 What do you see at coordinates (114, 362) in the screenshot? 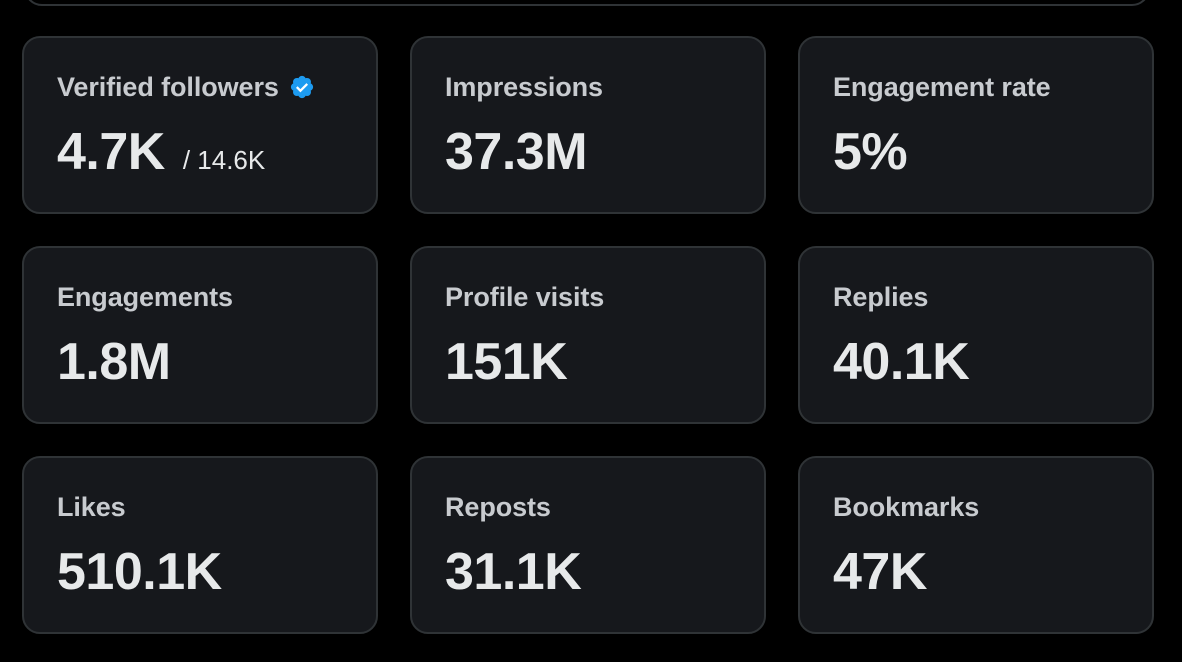
I see `stat-value: 1.8M` at bounding box center [114, 362].